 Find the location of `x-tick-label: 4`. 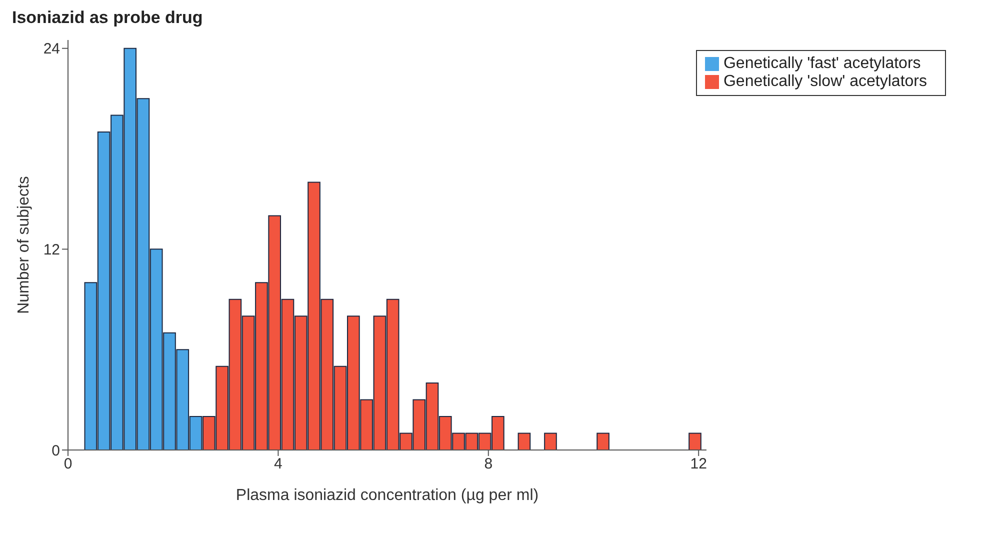

x-tick-label: 4 is located at coordinates (278, 464).